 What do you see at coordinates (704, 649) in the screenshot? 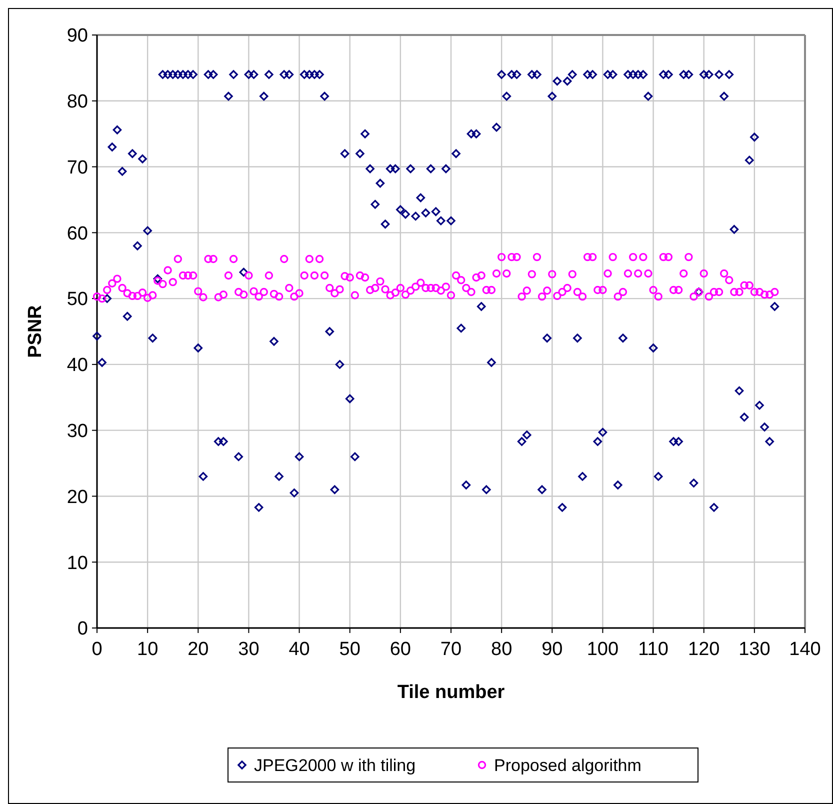
I see `x-tick-label: 120` at bounding box center [704, 649].